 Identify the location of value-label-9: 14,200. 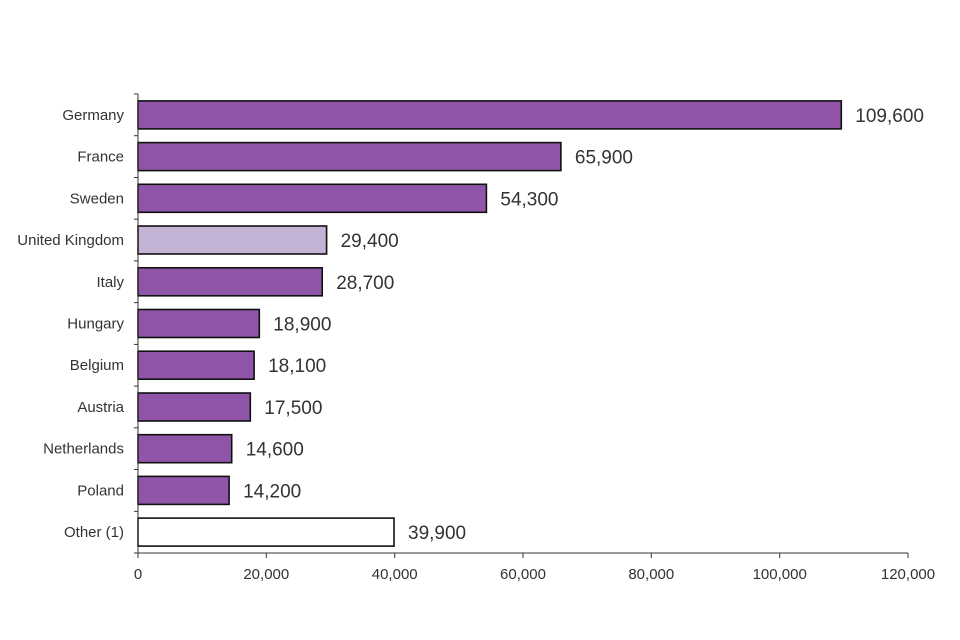
(272, 491).